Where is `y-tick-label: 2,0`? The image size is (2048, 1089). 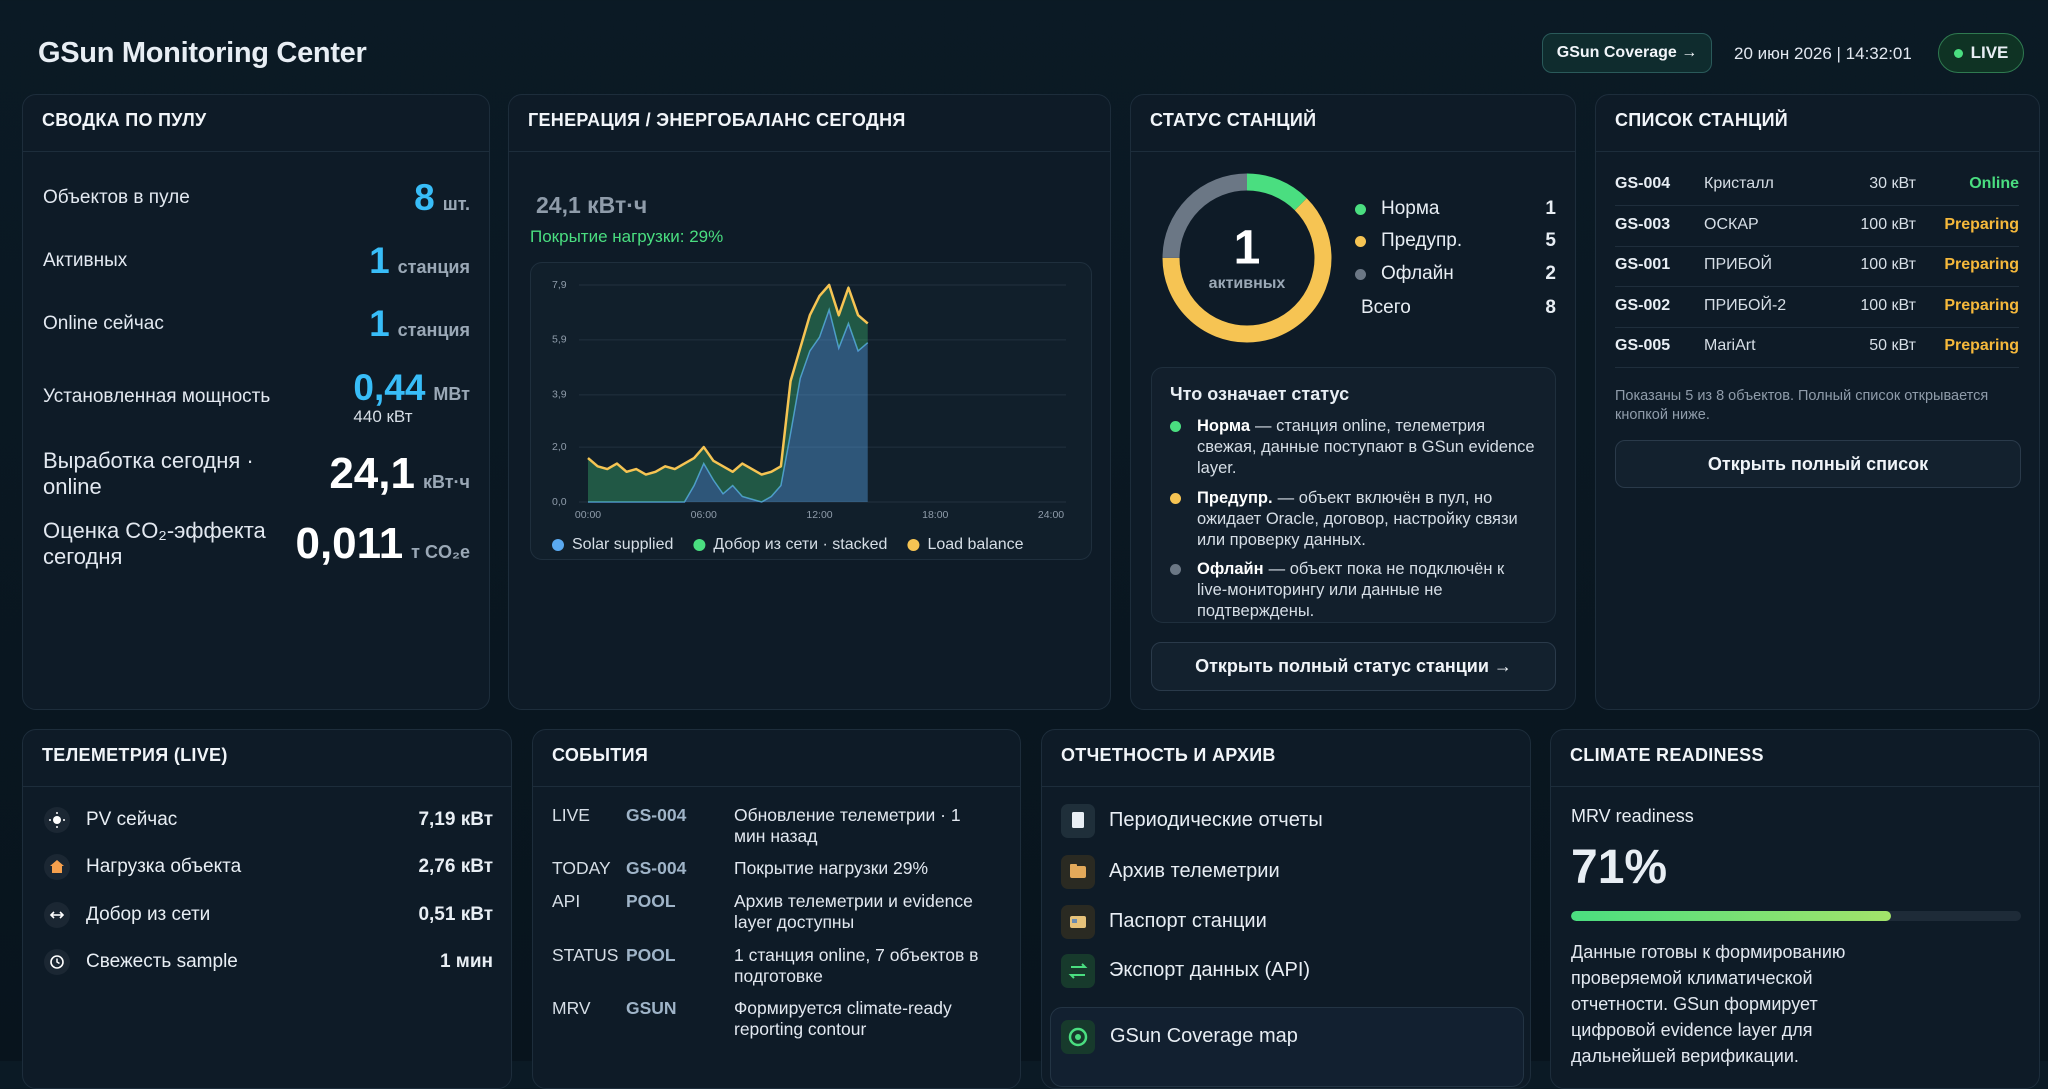 y-tick-label: 2,0 is located at coordinates (559, 447).